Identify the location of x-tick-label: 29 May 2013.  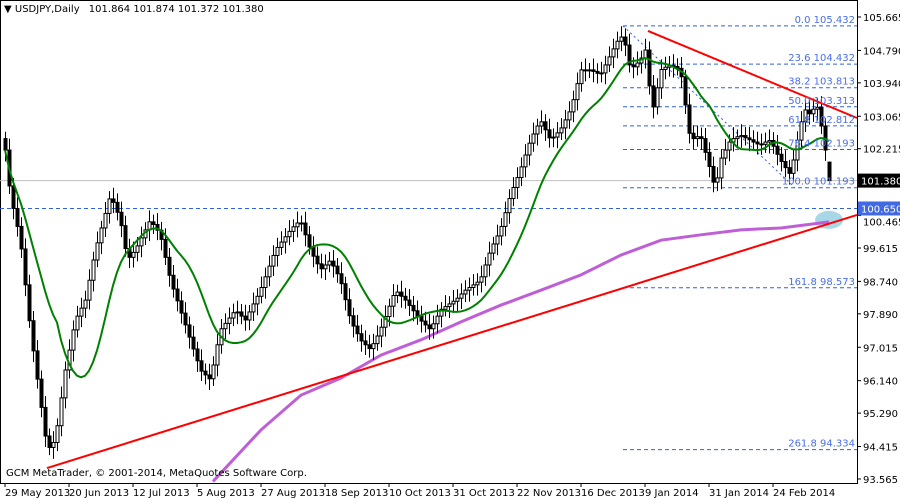
(37, 493).